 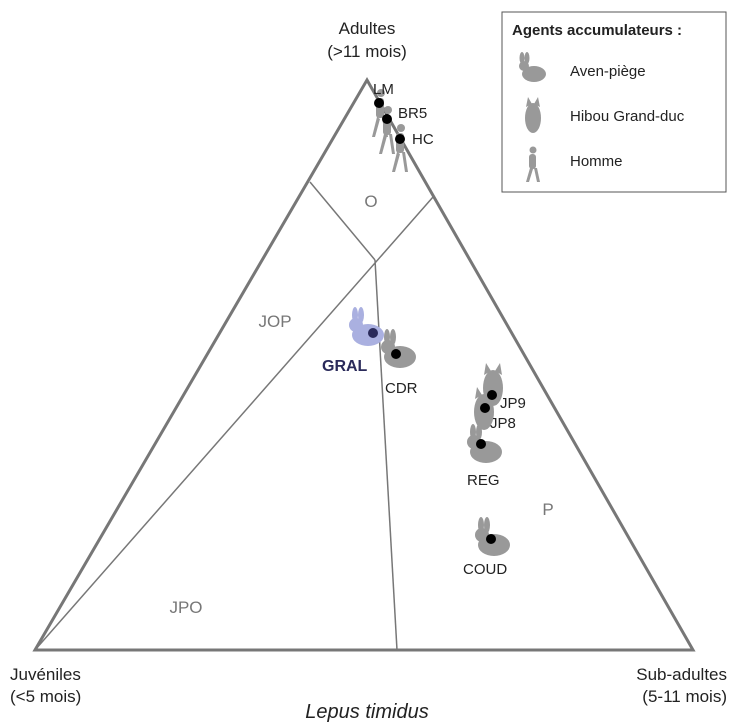 I want to click on vertex-range: (>11 mois), so click(x=367, y=51).